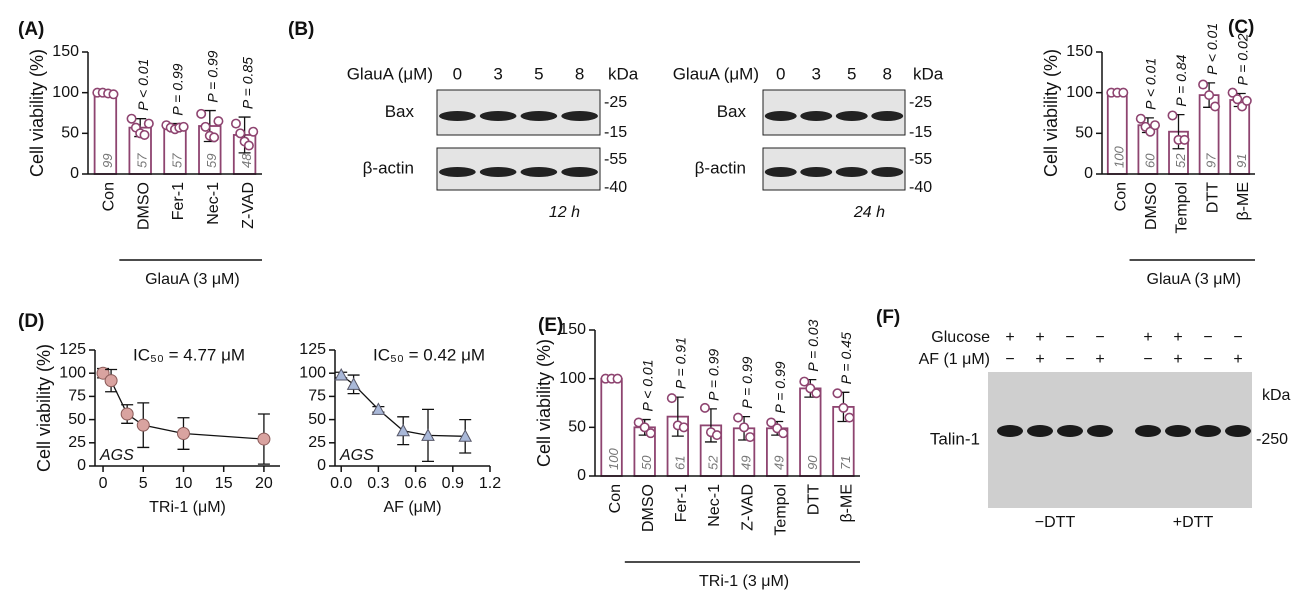 This screenshot has width=1296, height=591. Describe the element at coordinates (955, 438) in the screenshot. I see `band-label: Talin-1` at that location.